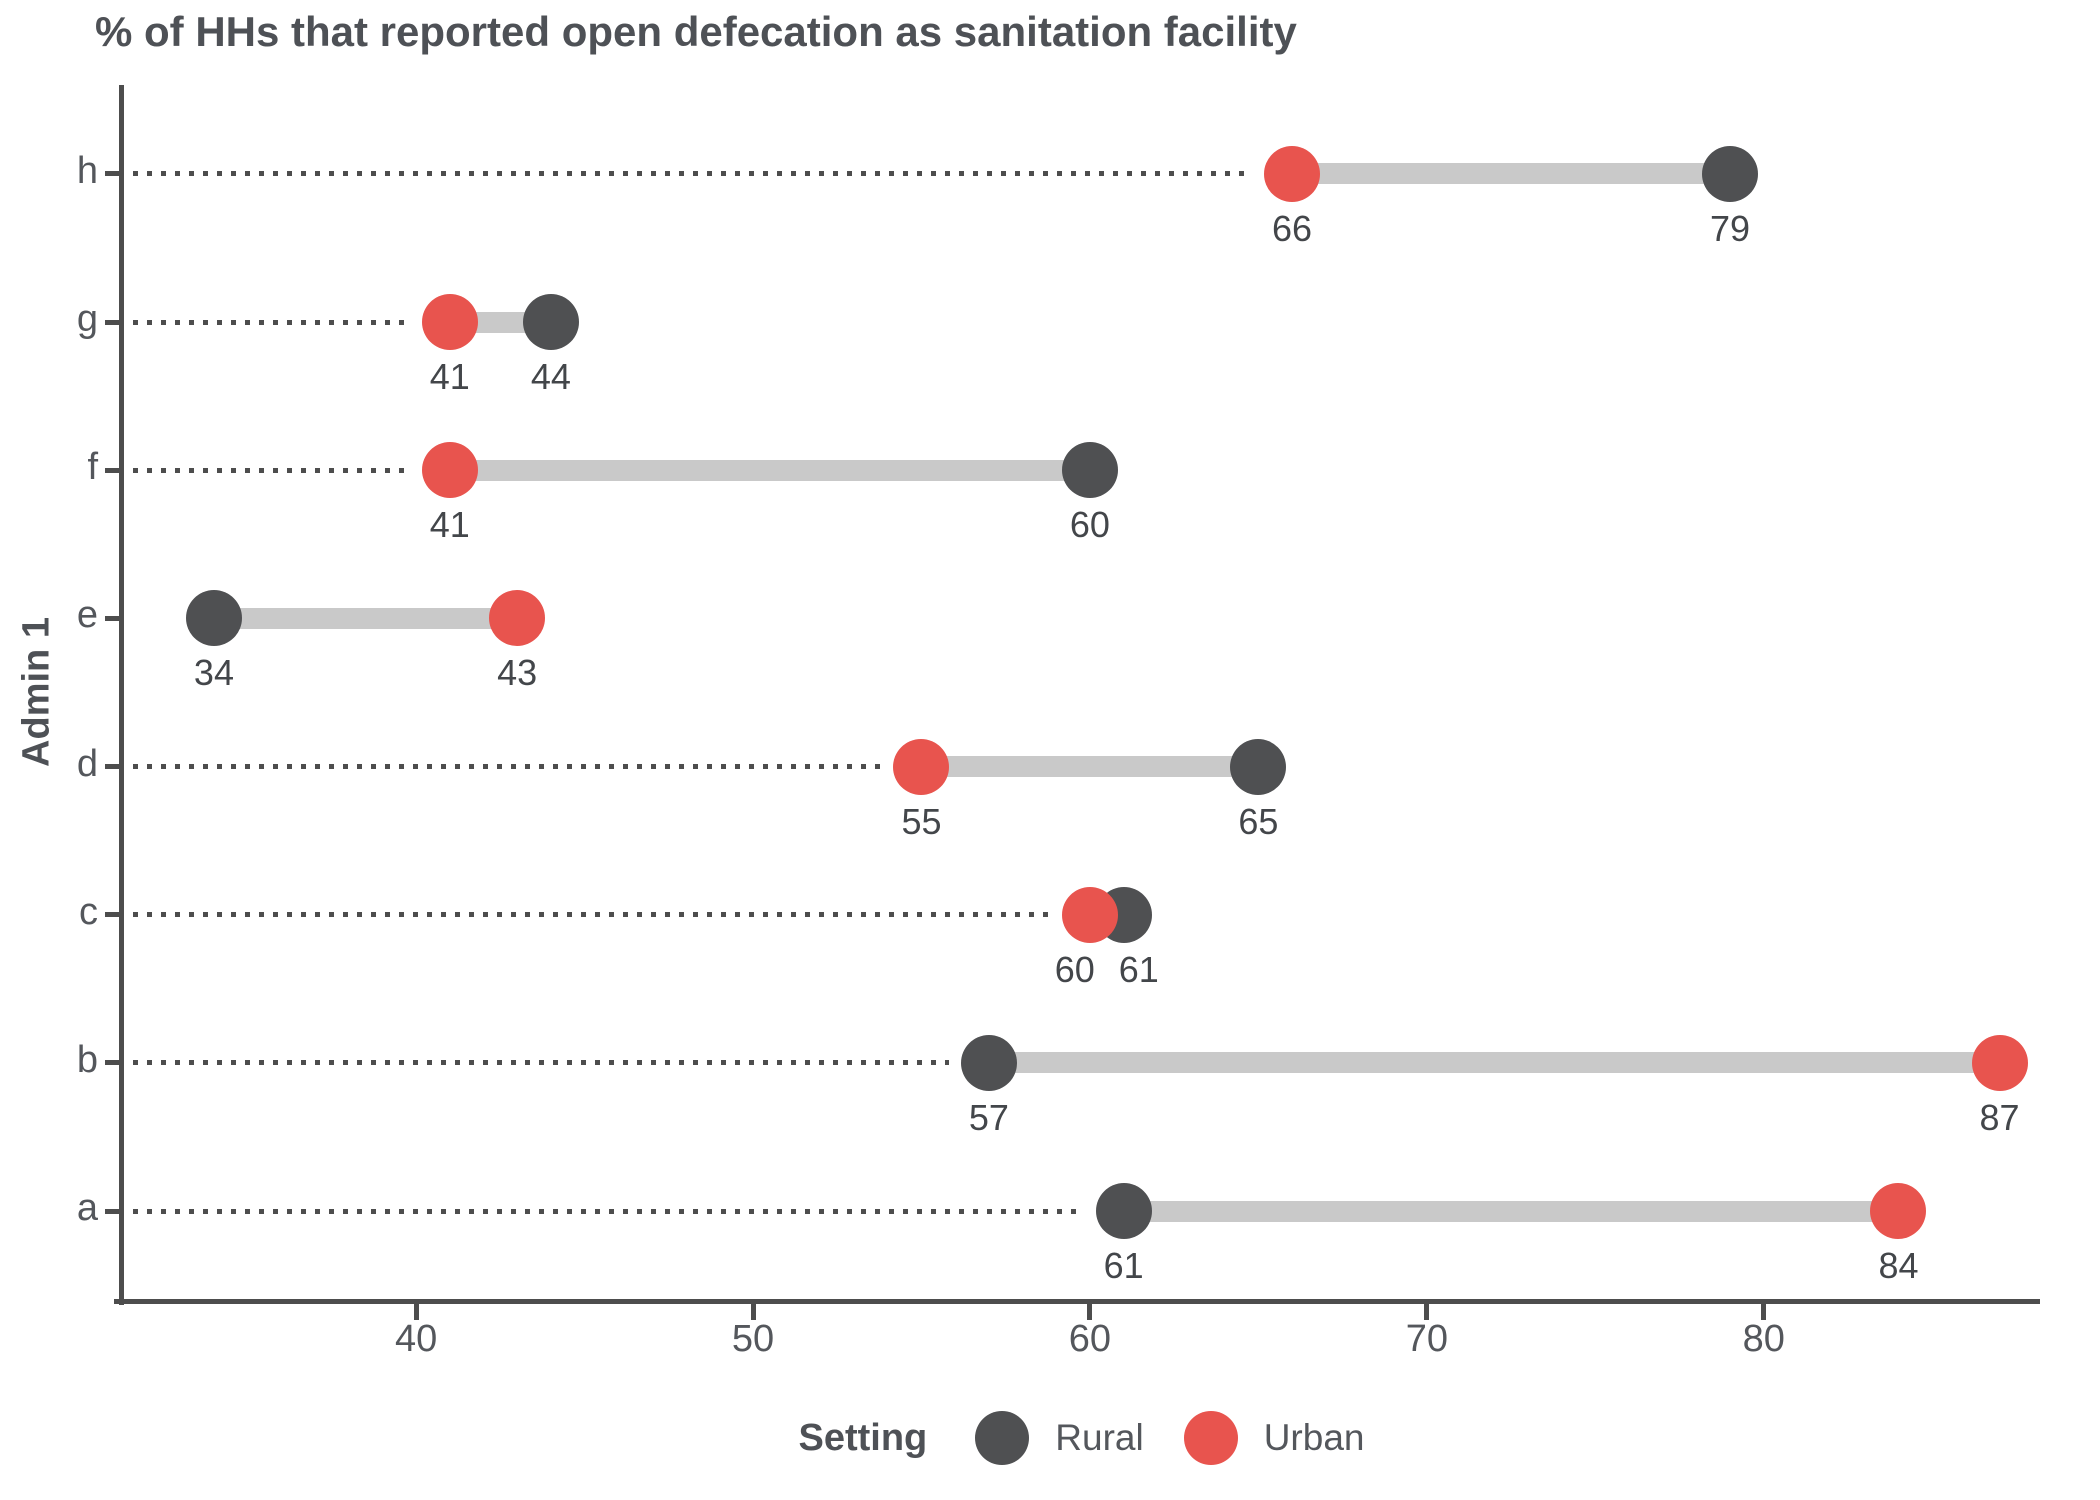  What do you see at coordinates (1169, 1438) in the screenshot?
I see `legend-items: Rural Urban` at bounding box center [1169, 1438].